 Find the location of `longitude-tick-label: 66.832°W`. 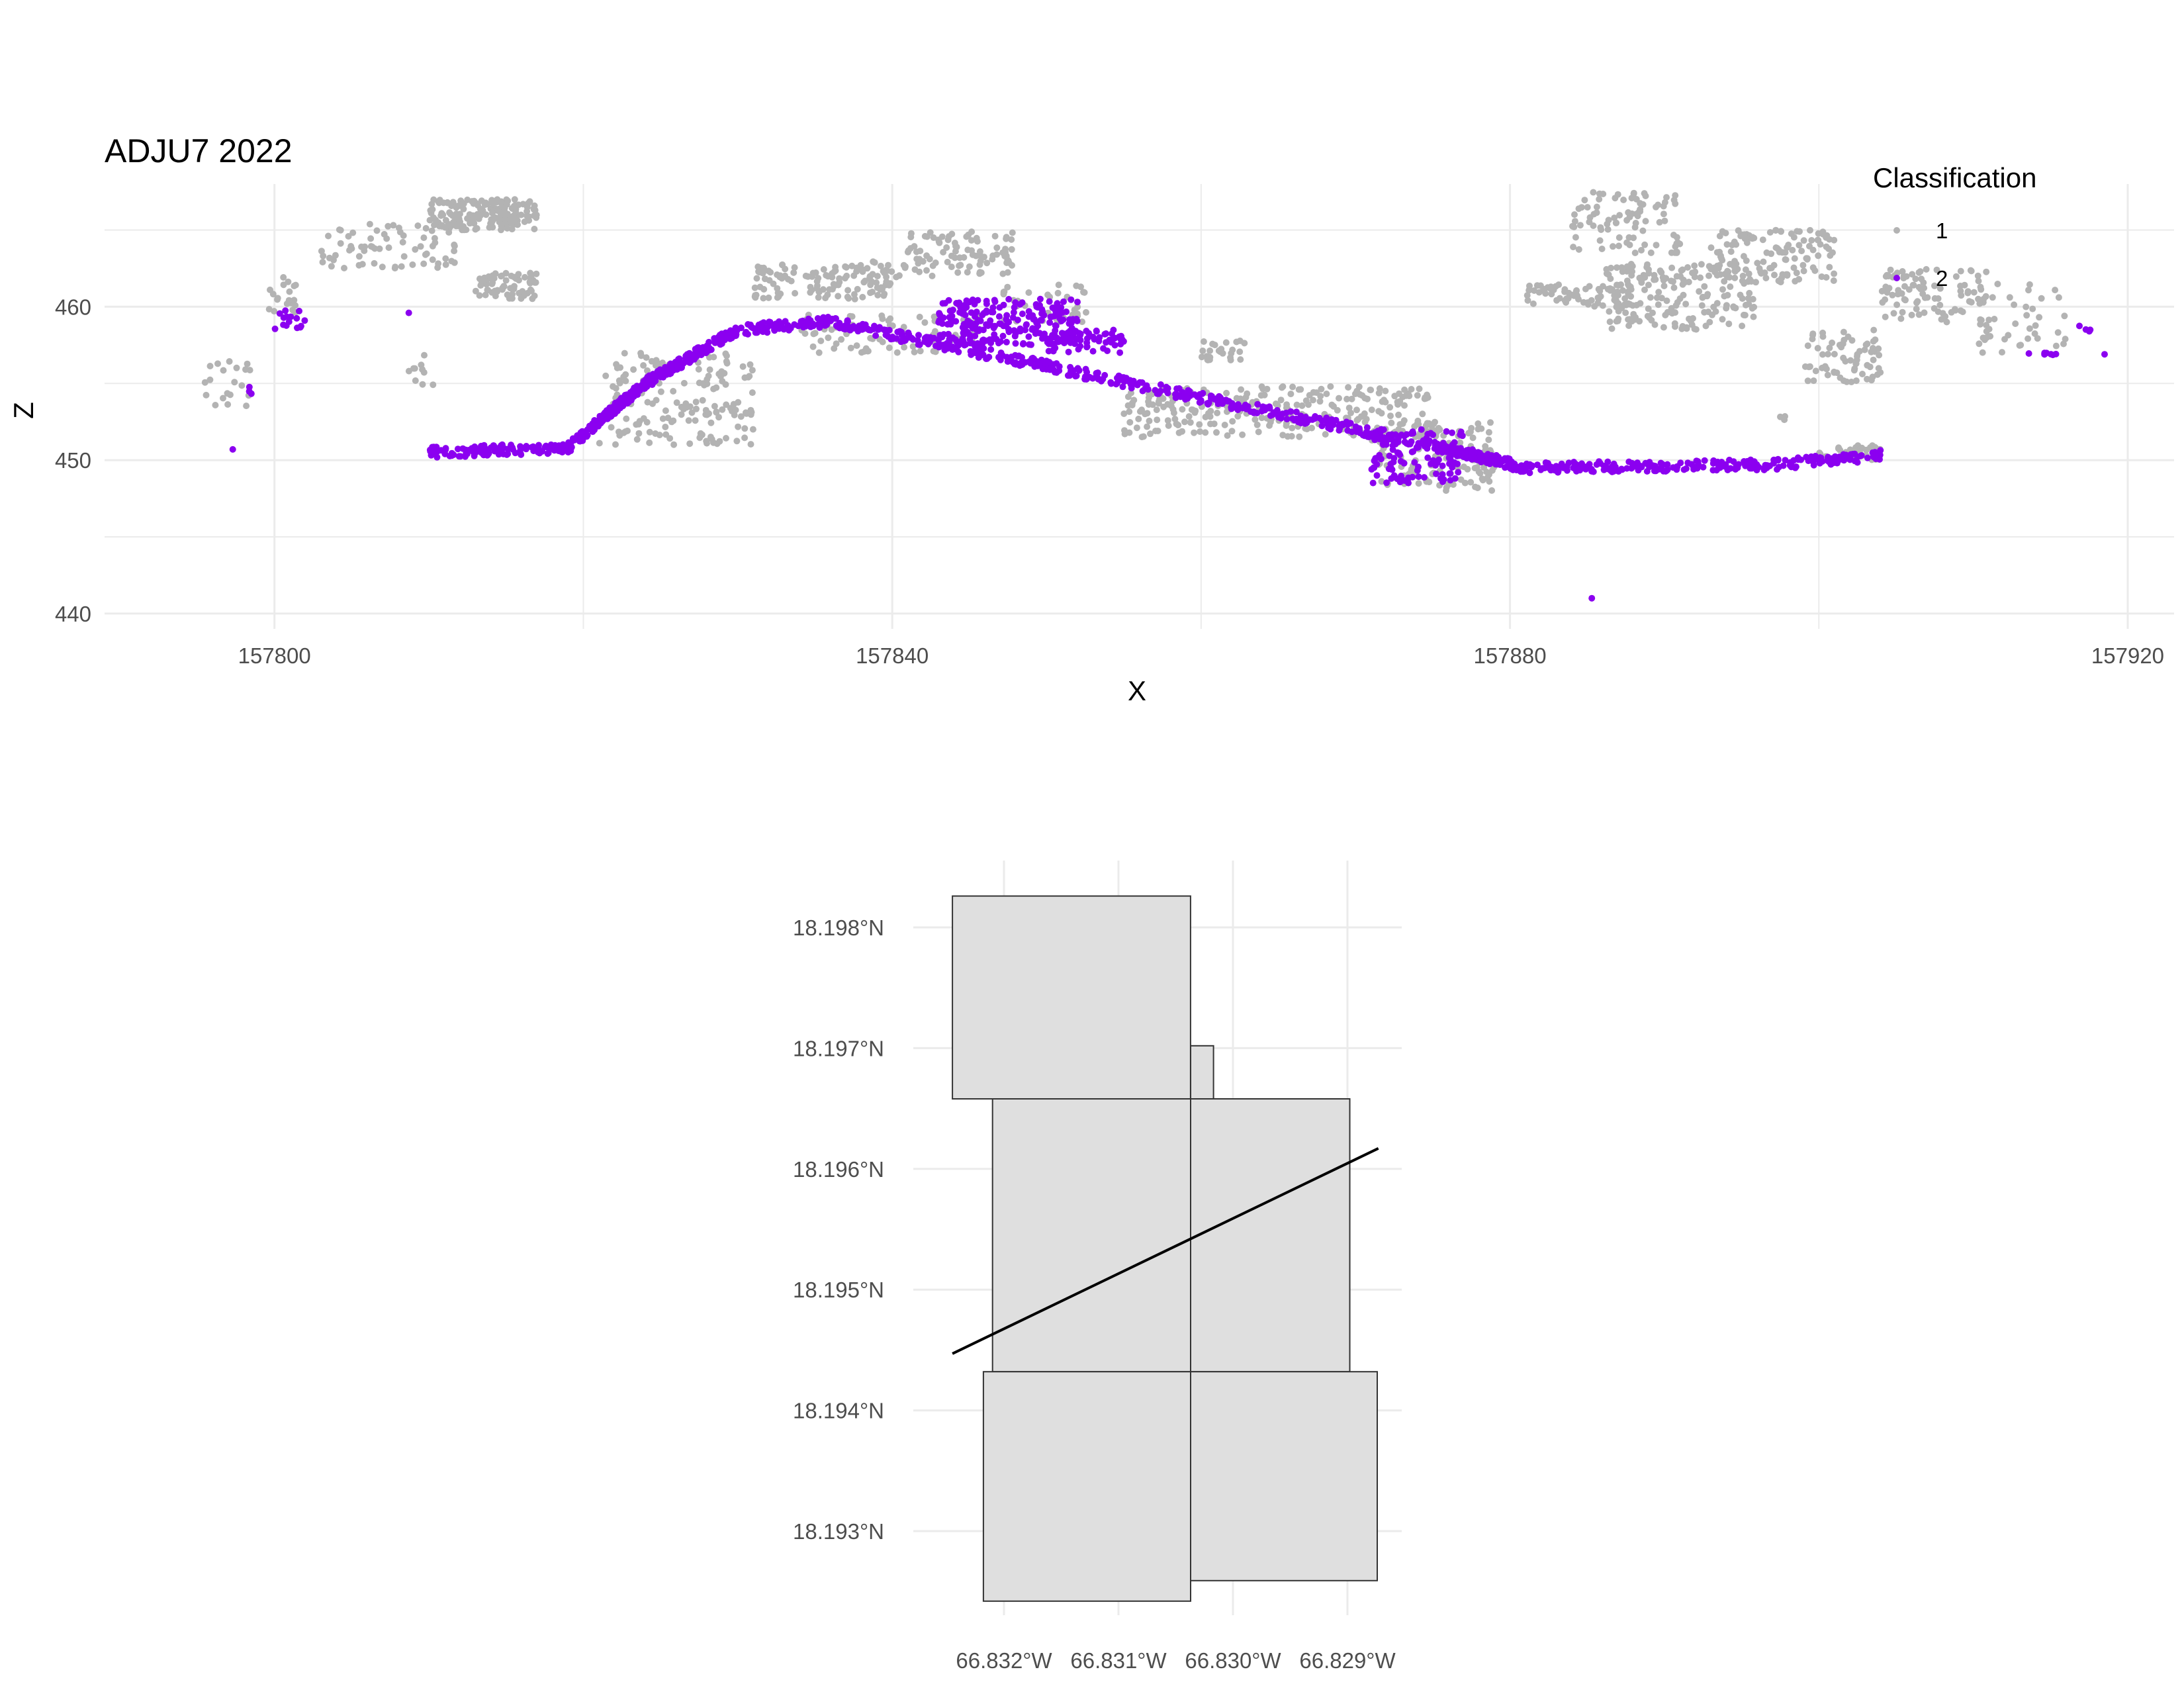

longitude-tick-label: 66.832°W is located at coordinates (1004, 1660).